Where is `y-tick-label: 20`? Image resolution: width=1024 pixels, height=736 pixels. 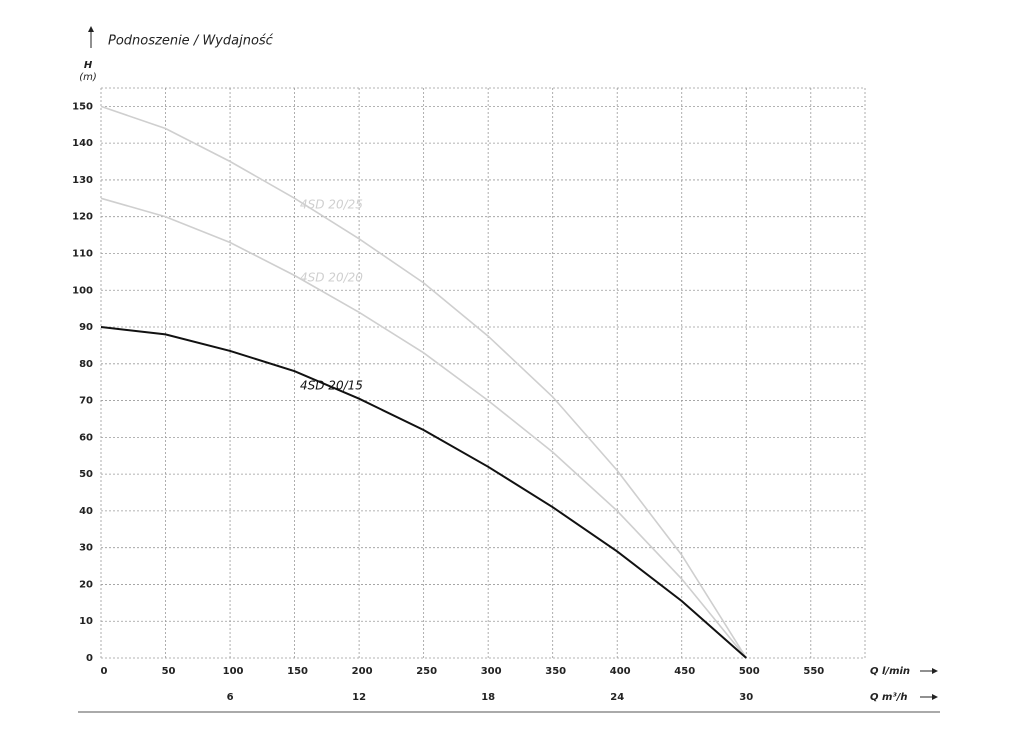
y-tick-label: 20 is located at coordinates (86, 584).